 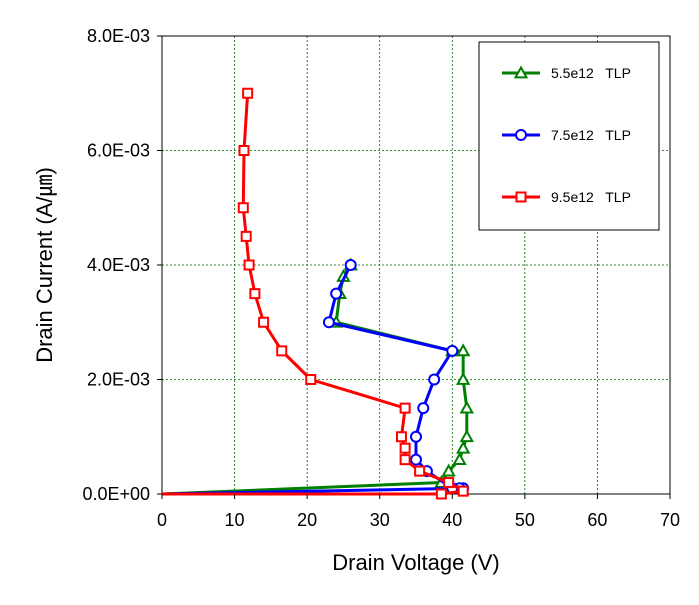 I want to click on y-tick-label: 4.0E-03, so click(x=118, y=265).